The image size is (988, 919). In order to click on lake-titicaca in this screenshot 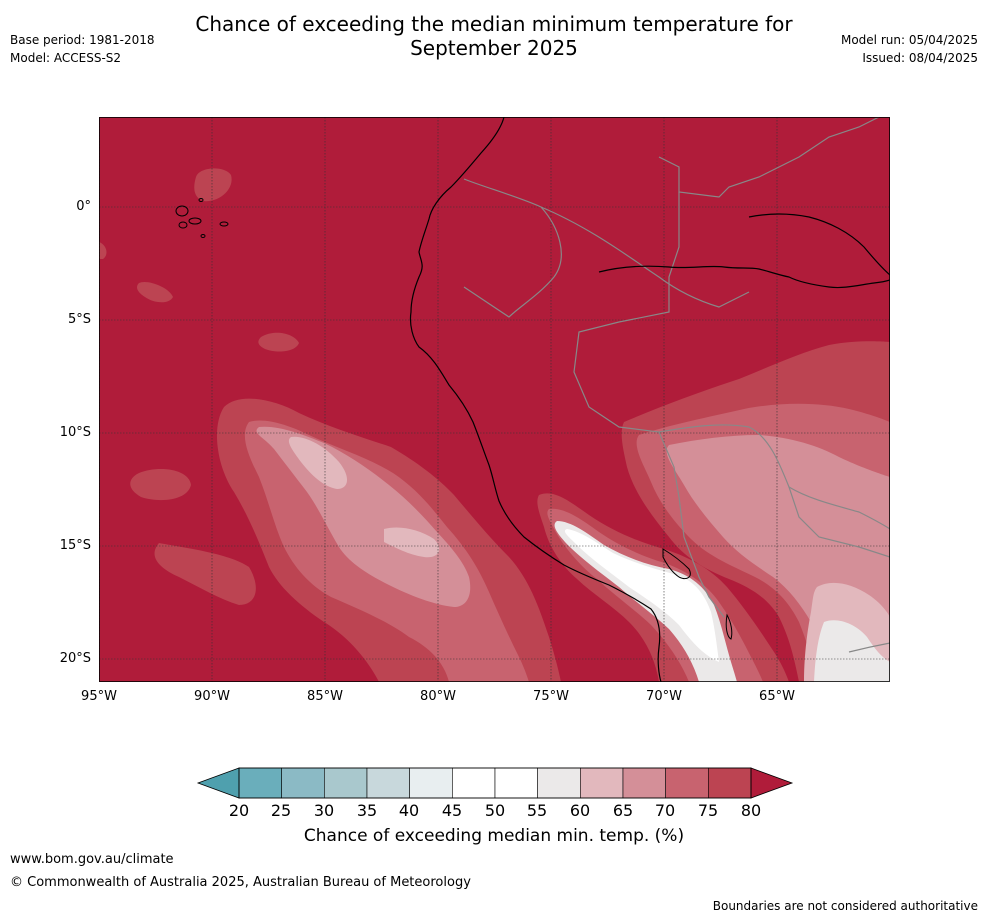, I will do `click(676, 564)`.